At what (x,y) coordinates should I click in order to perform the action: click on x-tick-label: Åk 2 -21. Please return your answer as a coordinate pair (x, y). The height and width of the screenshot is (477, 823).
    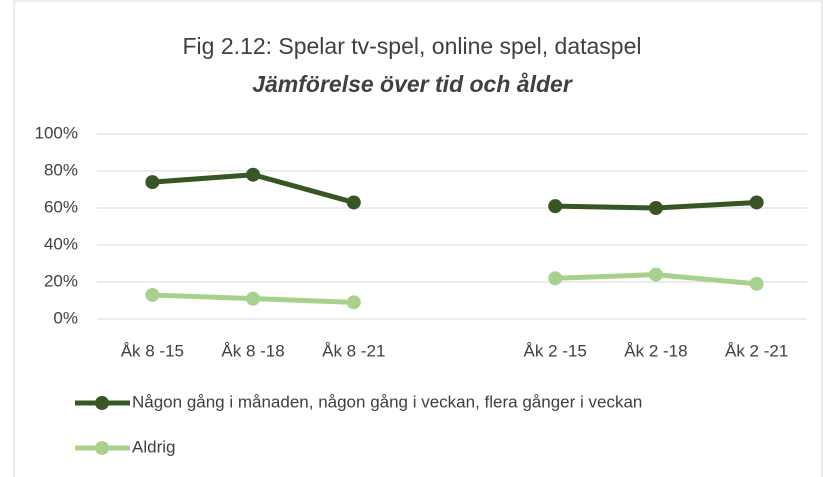
    Looking at the image, I should click on (756, 350).